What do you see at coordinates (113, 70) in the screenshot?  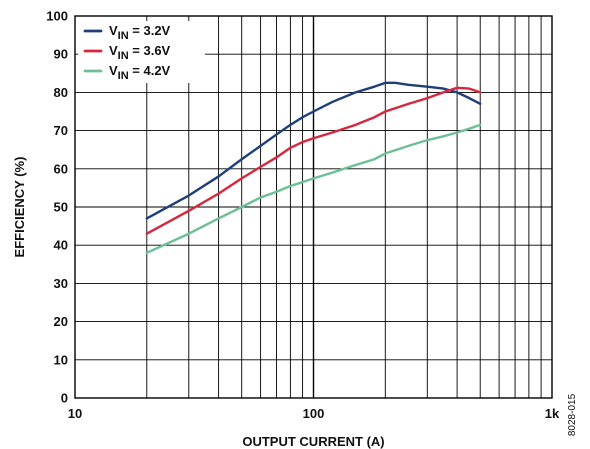 I see `legend-label-base-3: V` at bounding box center [113, 70].